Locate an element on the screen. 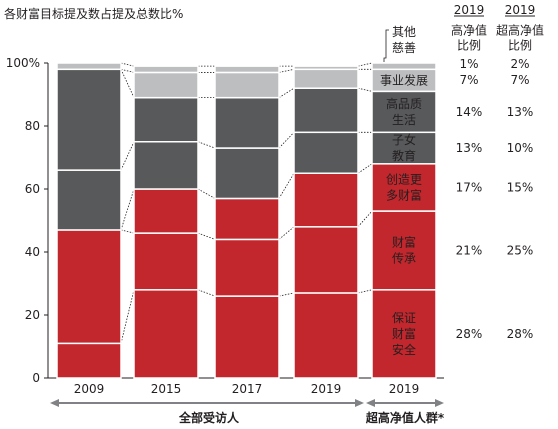 This screenshot has height=429, width=558. column-value: 21% is located at coordinates (469, 250).